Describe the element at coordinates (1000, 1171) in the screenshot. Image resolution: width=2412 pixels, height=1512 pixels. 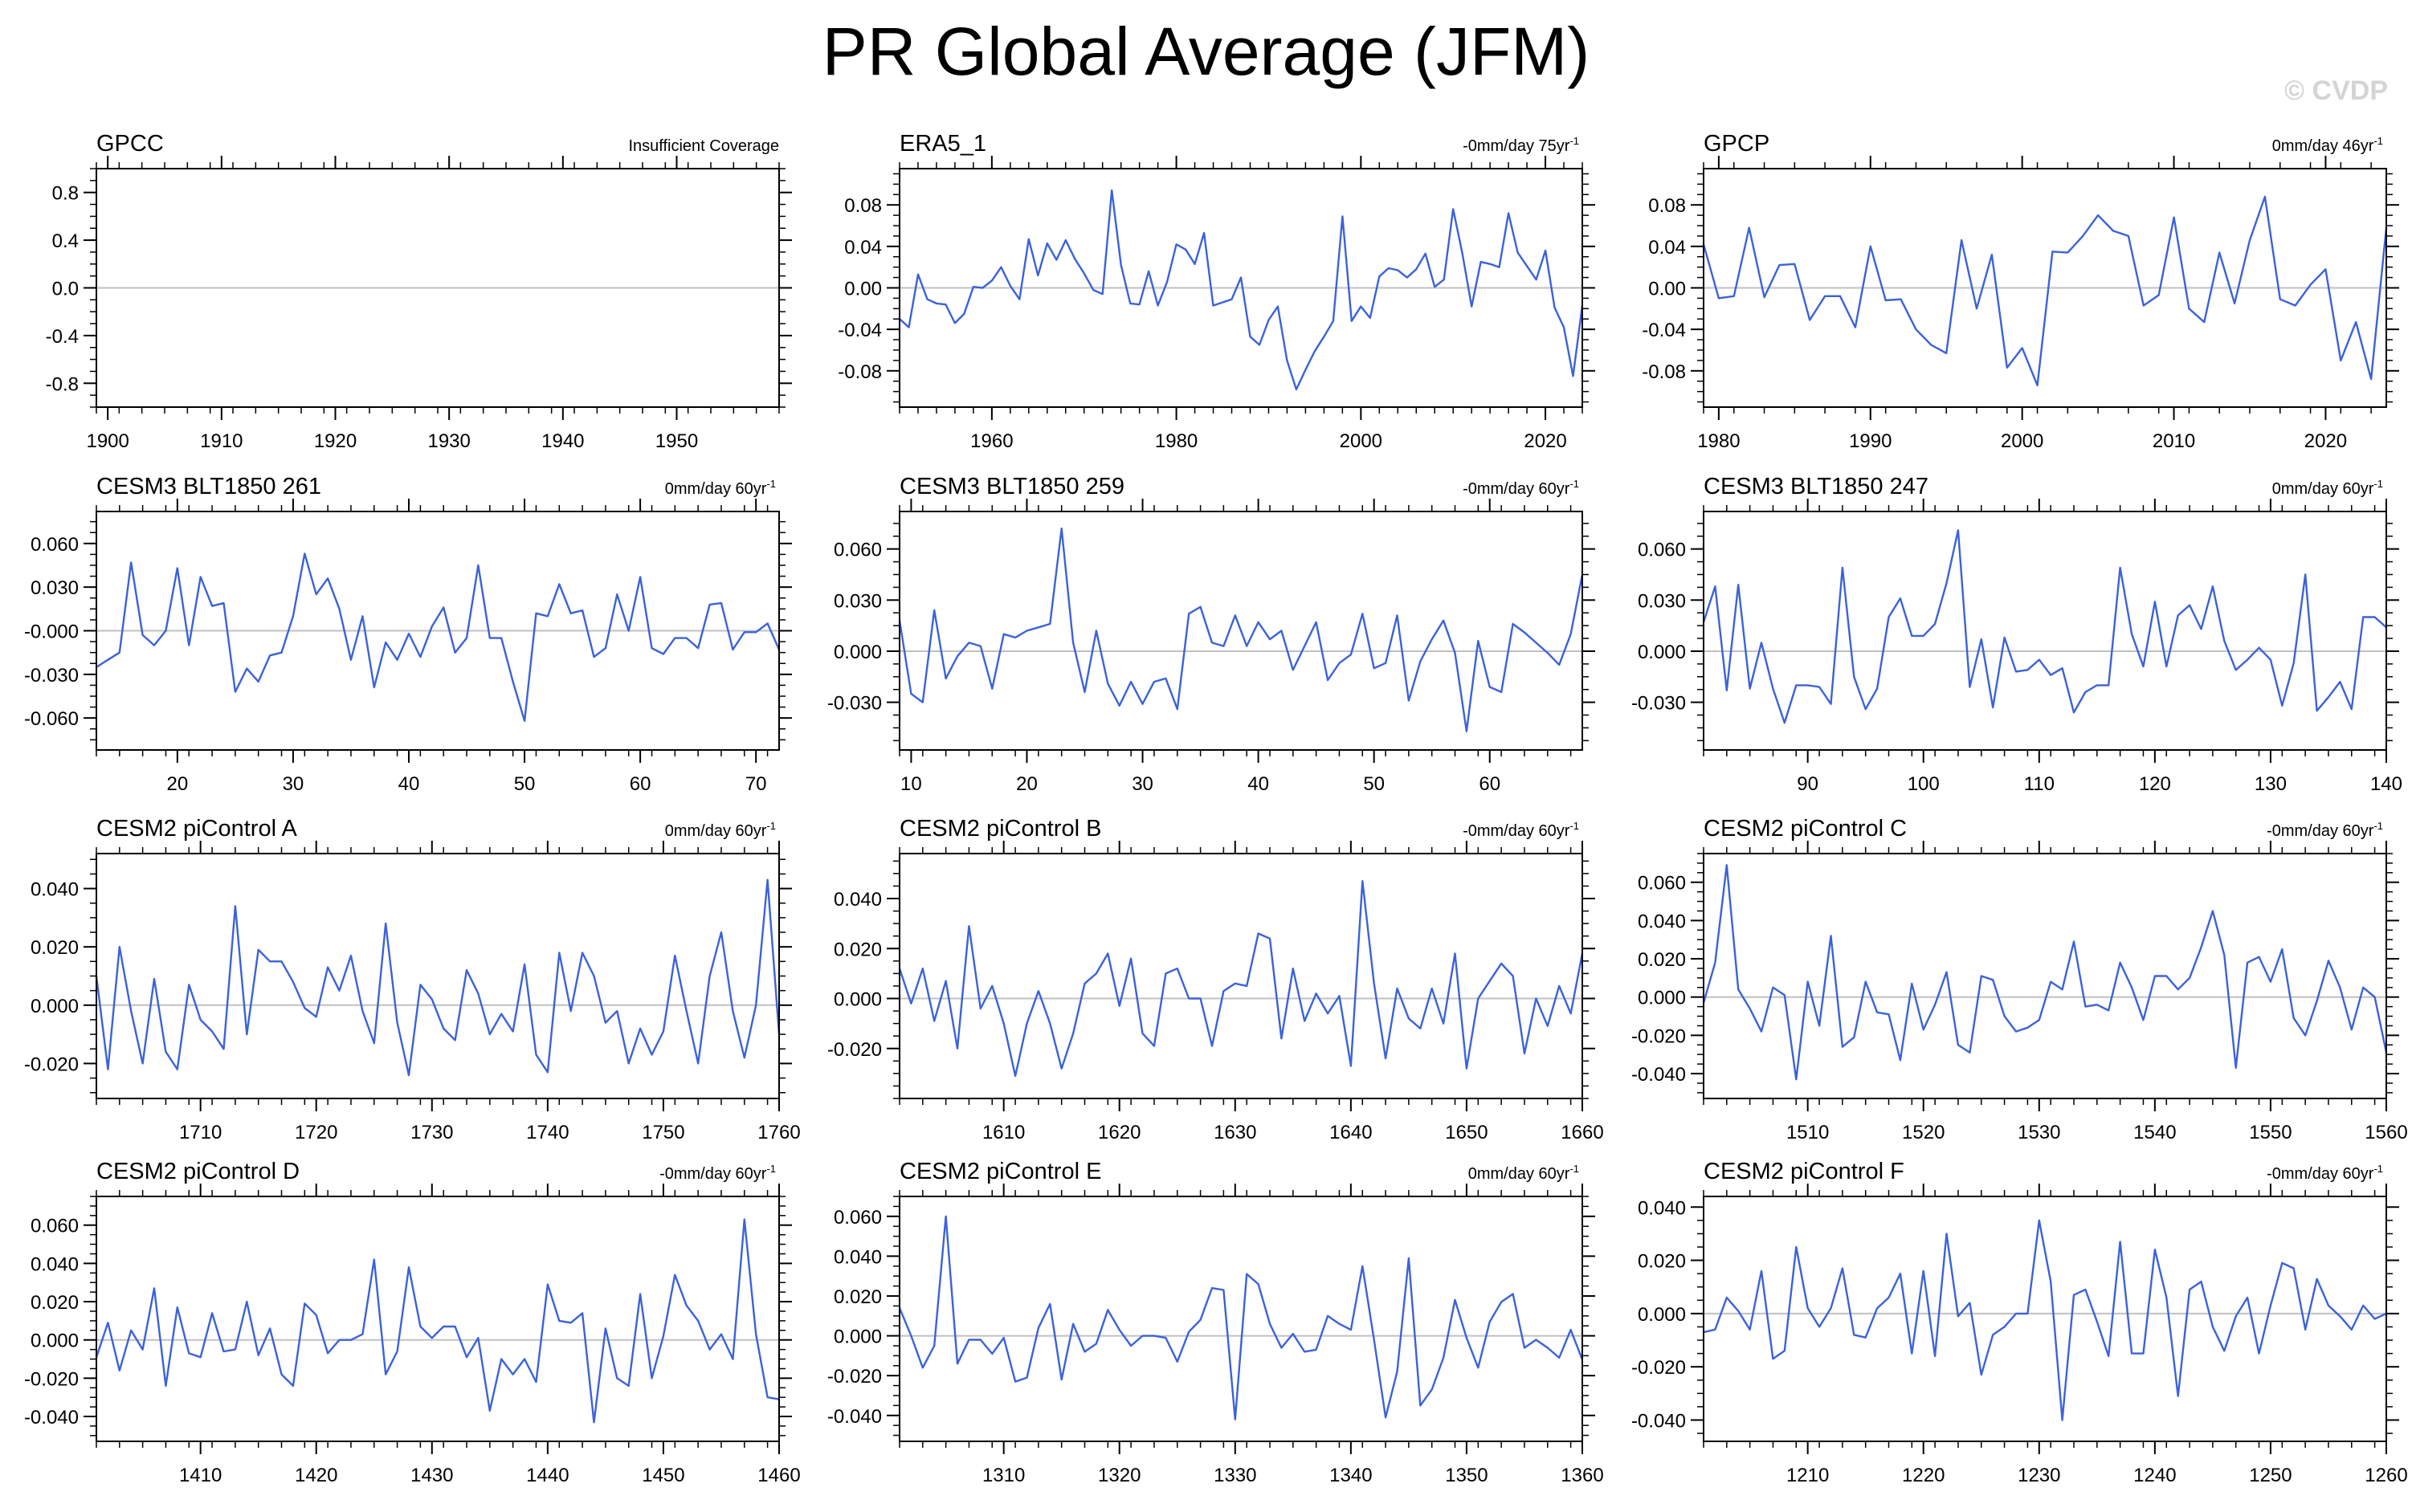
I see `panel-title: CESM2 piControl E` at that location.